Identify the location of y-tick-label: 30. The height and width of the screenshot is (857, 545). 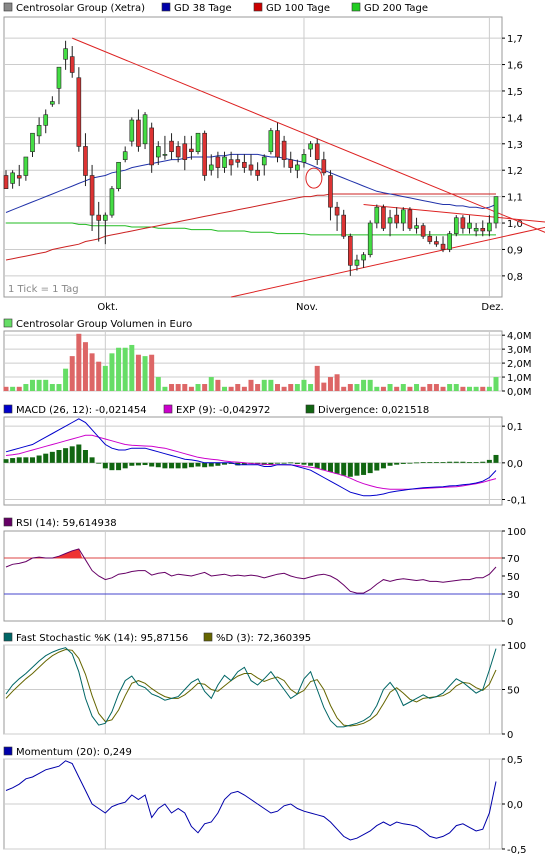
(513, 595).